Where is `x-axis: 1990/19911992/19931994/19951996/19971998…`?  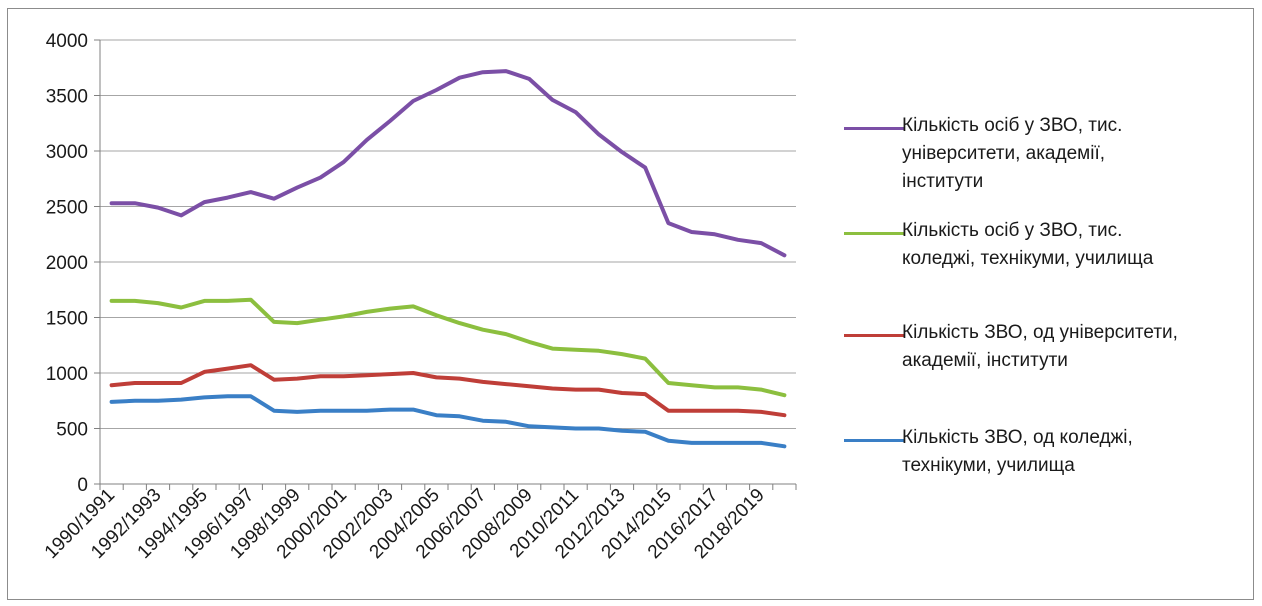 x-axis: 1990/19911992/19931994/19951996/19971998… is located at coordinates (419, 523).